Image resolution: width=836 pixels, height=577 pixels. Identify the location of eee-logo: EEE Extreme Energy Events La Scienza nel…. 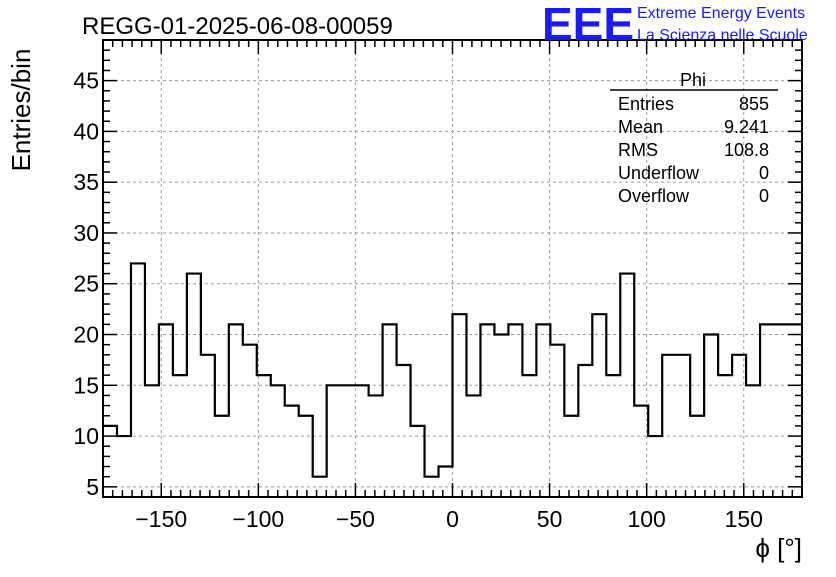
(675, 25).